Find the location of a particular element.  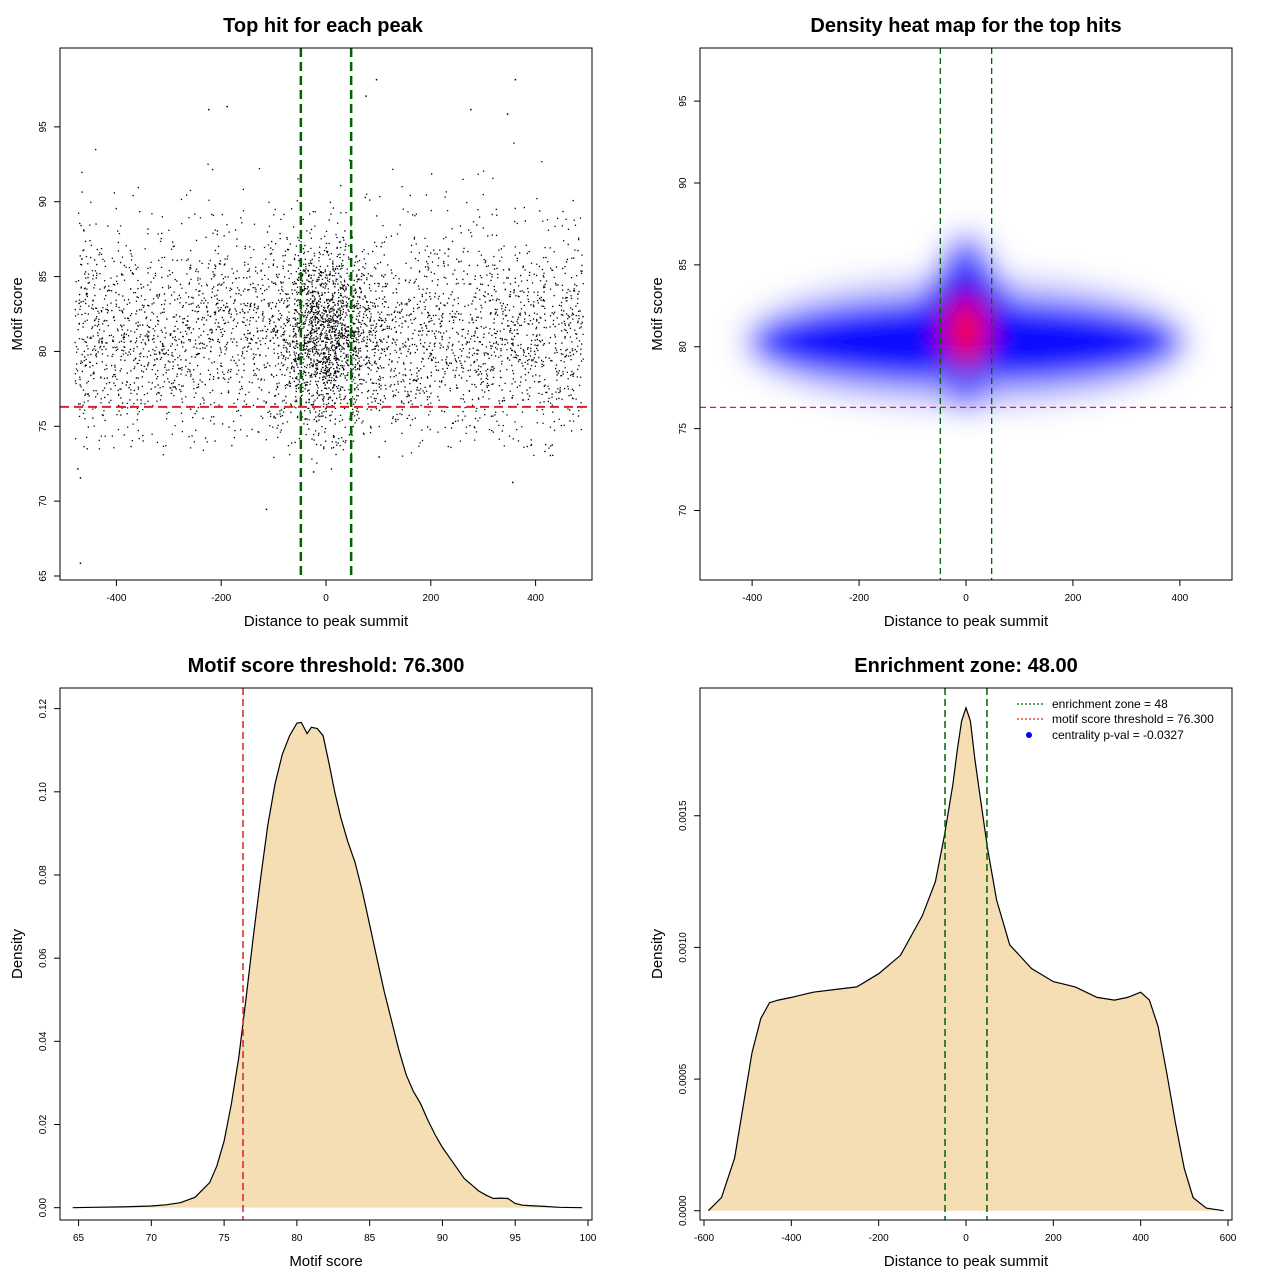

enrichment-x-tick-label: 400 is located at coordinates (1140, 1238).